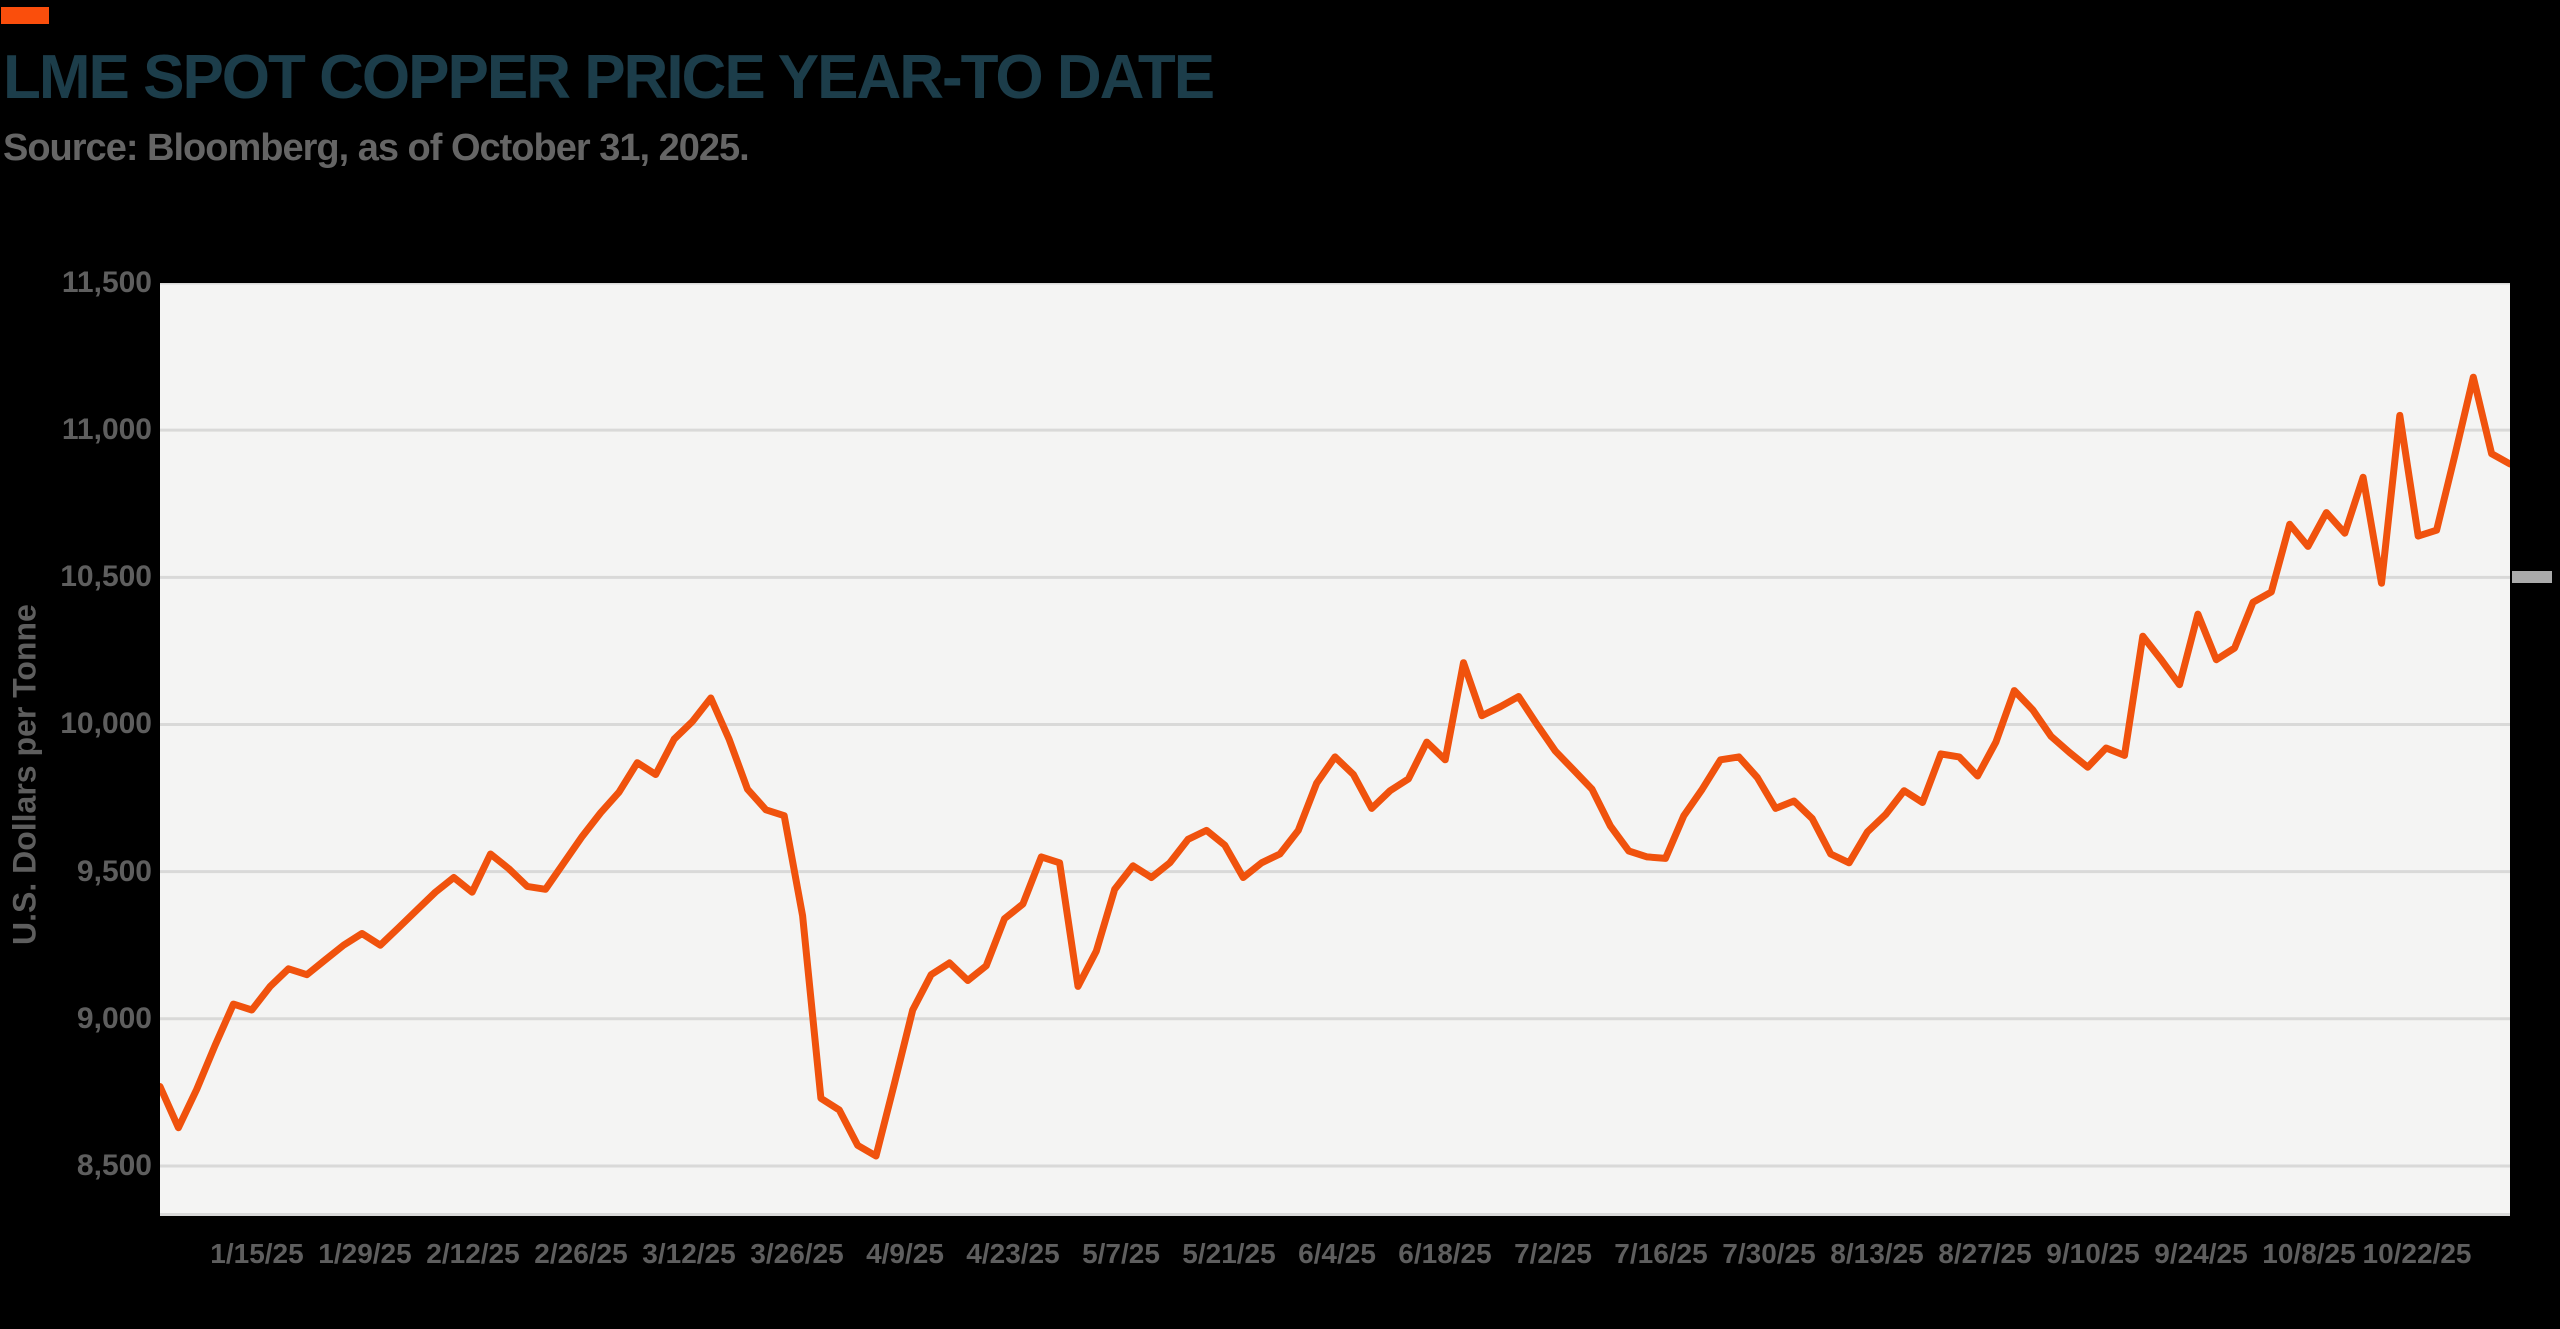 Image resolution: width=2560 pixels, height=1329 pixels. Describe the element at coordinates (1553, 1253) in the screenshot. I see `x-tick-label: 7/2/25` at that location.